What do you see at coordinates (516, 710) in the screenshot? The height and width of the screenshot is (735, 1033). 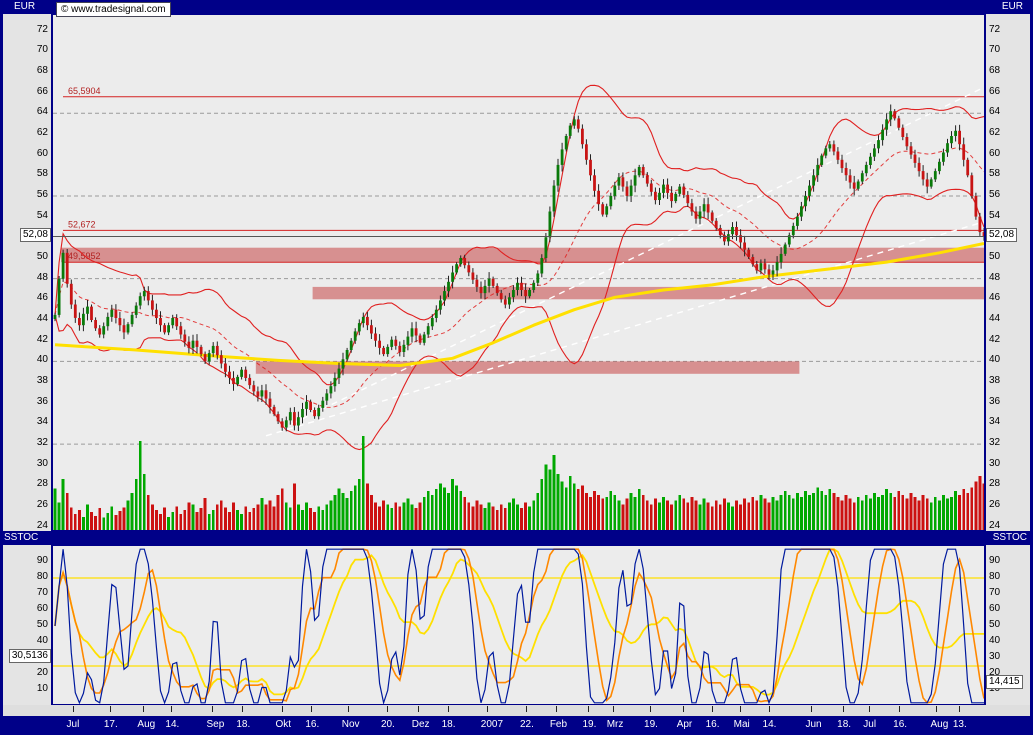 I see `time-axis-ticks` at bounding box center [516, 710].